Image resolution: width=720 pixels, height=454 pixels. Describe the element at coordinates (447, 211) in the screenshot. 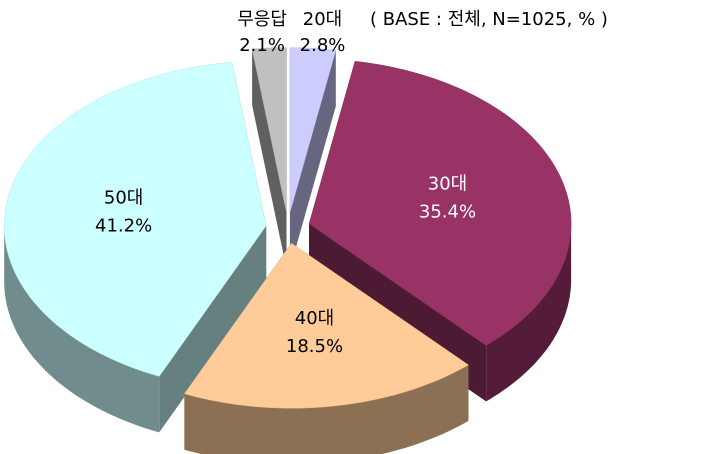

I see `slice-value-label: 35.4%` at that location.